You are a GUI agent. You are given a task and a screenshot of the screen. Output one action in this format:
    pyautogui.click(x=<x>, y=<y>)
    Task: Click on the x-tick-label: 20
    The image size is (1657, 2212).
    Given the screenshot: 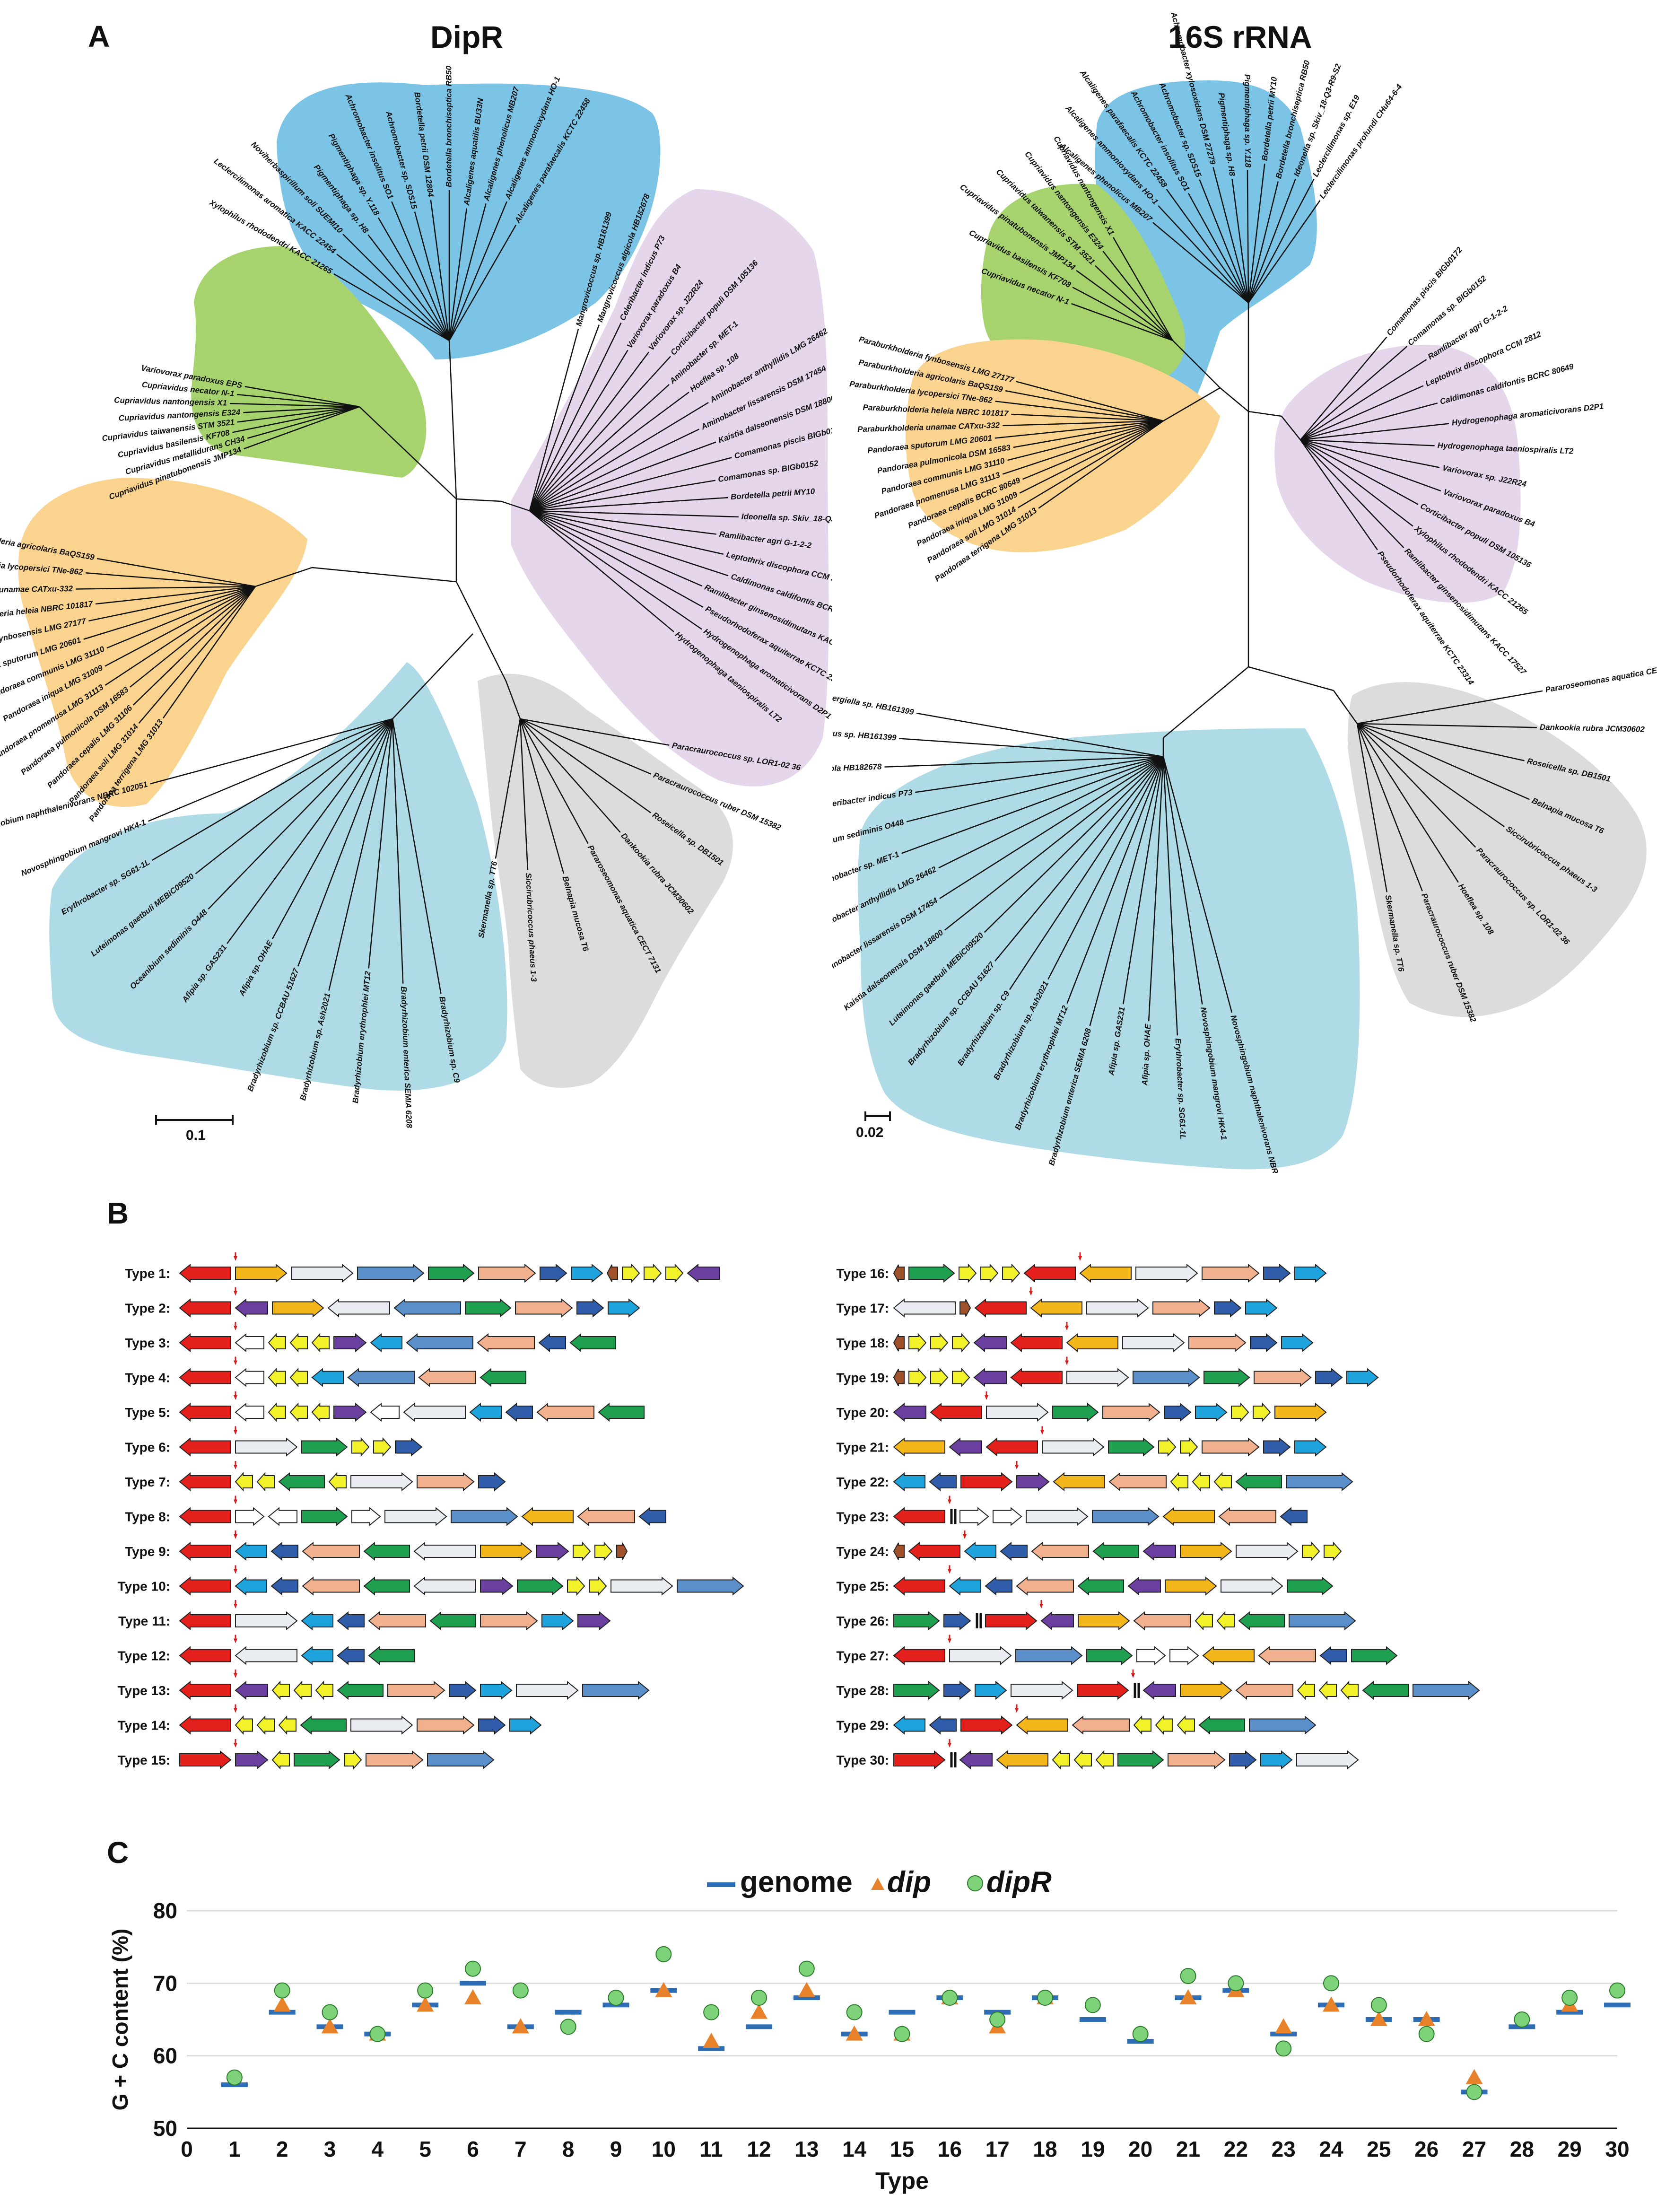 What is the action you would take?
    pyautogui.click(x=1140, y=2149)
    